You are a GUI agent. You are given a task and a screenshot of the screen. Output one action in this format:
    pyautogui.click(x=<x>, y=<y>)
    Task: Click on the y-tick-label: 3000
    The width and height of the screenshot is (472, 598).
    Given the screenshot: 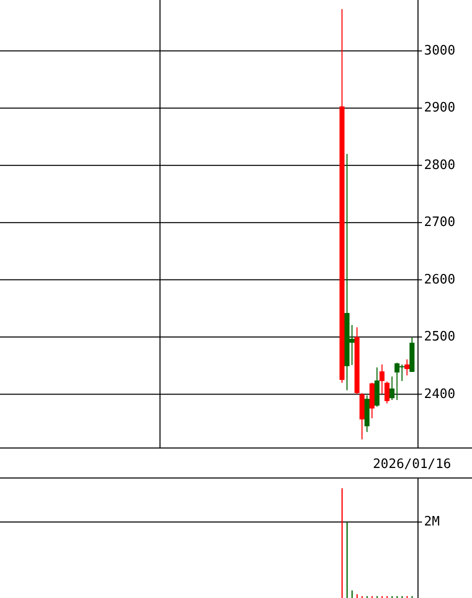 What is the action you would take?
    pyautogui.click(x=440, y=50)
    